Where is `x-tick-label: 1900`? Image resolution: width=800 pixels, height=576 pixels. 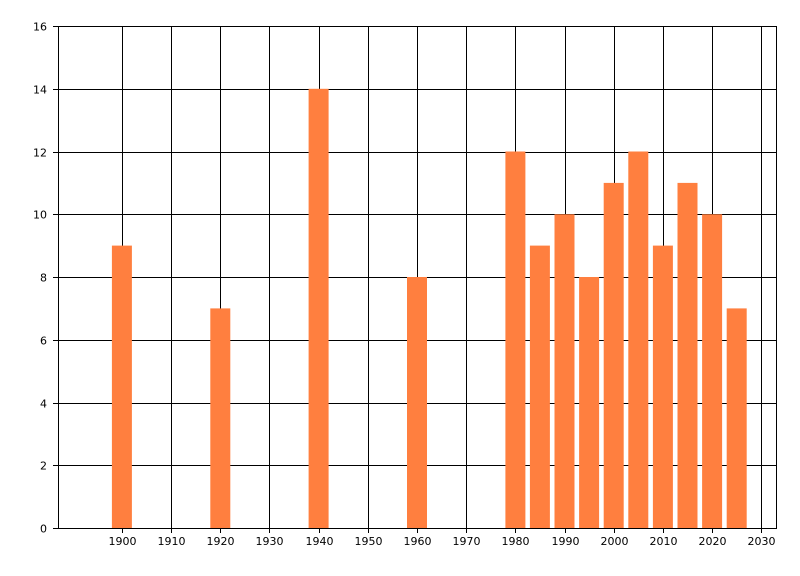
x-tick-label: 1900 is located at coordinates (123, 541).